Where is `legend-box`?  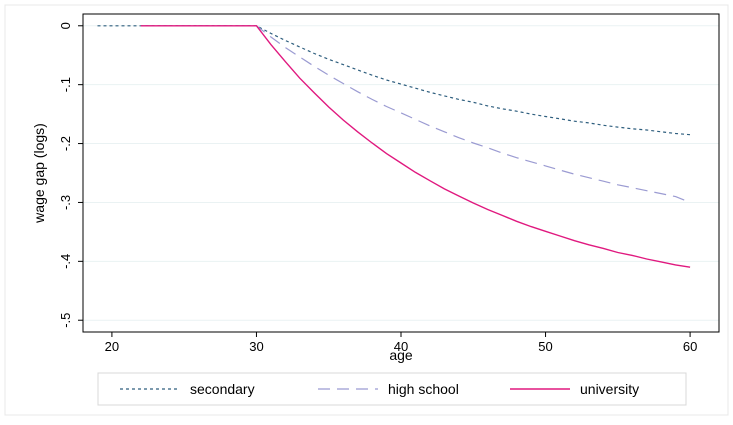 legend-box is located at coordinates (392, 389).